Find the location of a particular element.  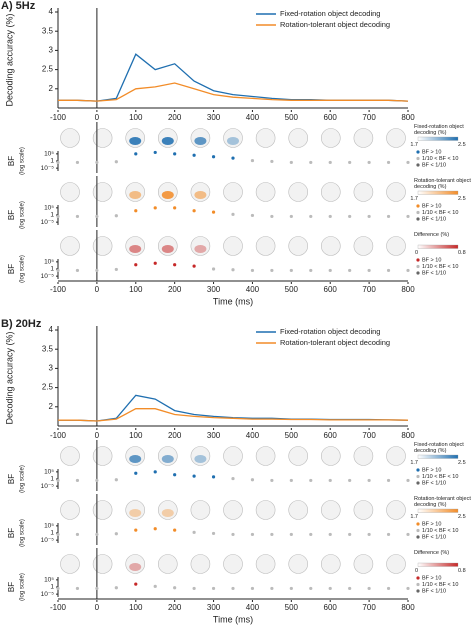

x-tick-label: 800 is located at coordinates (408, 607).